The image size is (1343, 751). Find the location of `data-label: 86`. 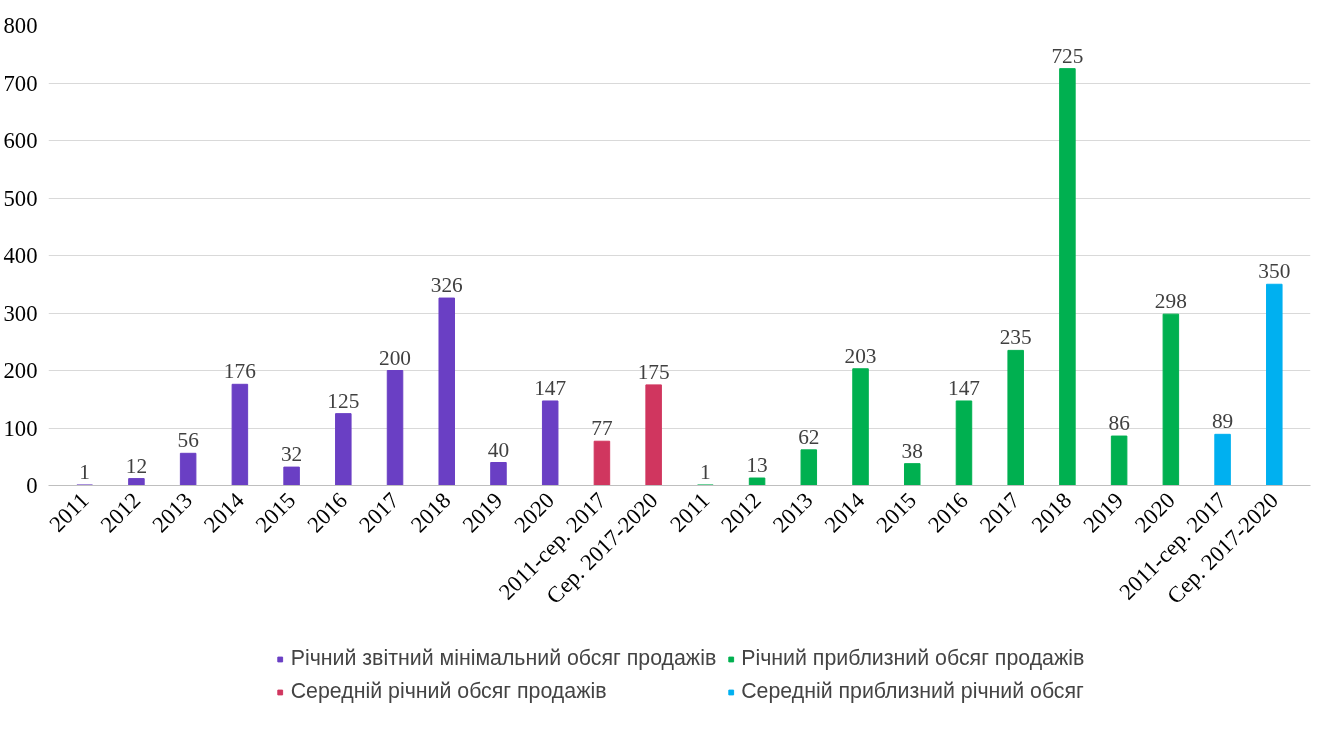

data-label: 86 is located at coordinates (1119, 423).